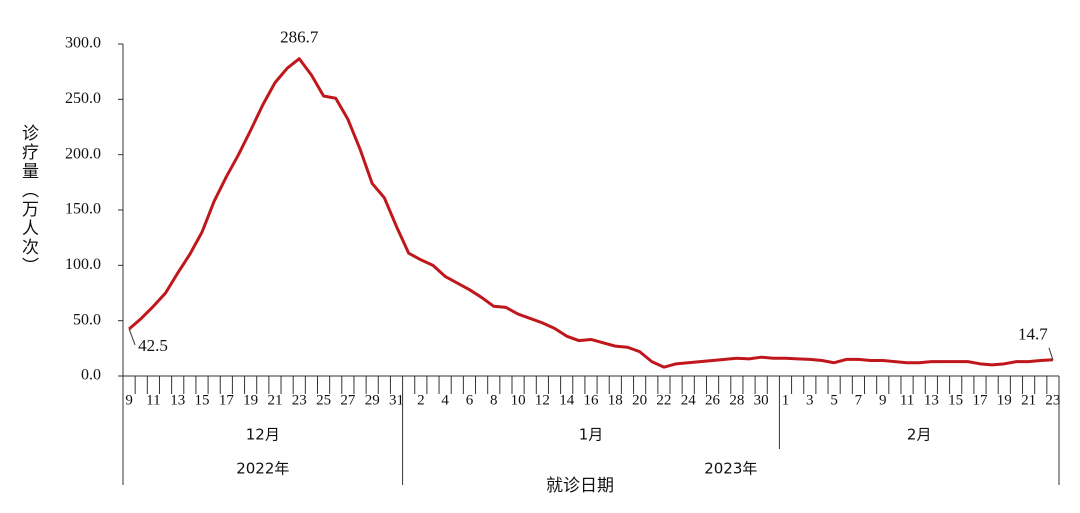 The width and height of the screenshot is (1080, 513). Describe the element at coordinates (91, 375) in the screenshot. I see `y-tick-label: 0.0` at that location.